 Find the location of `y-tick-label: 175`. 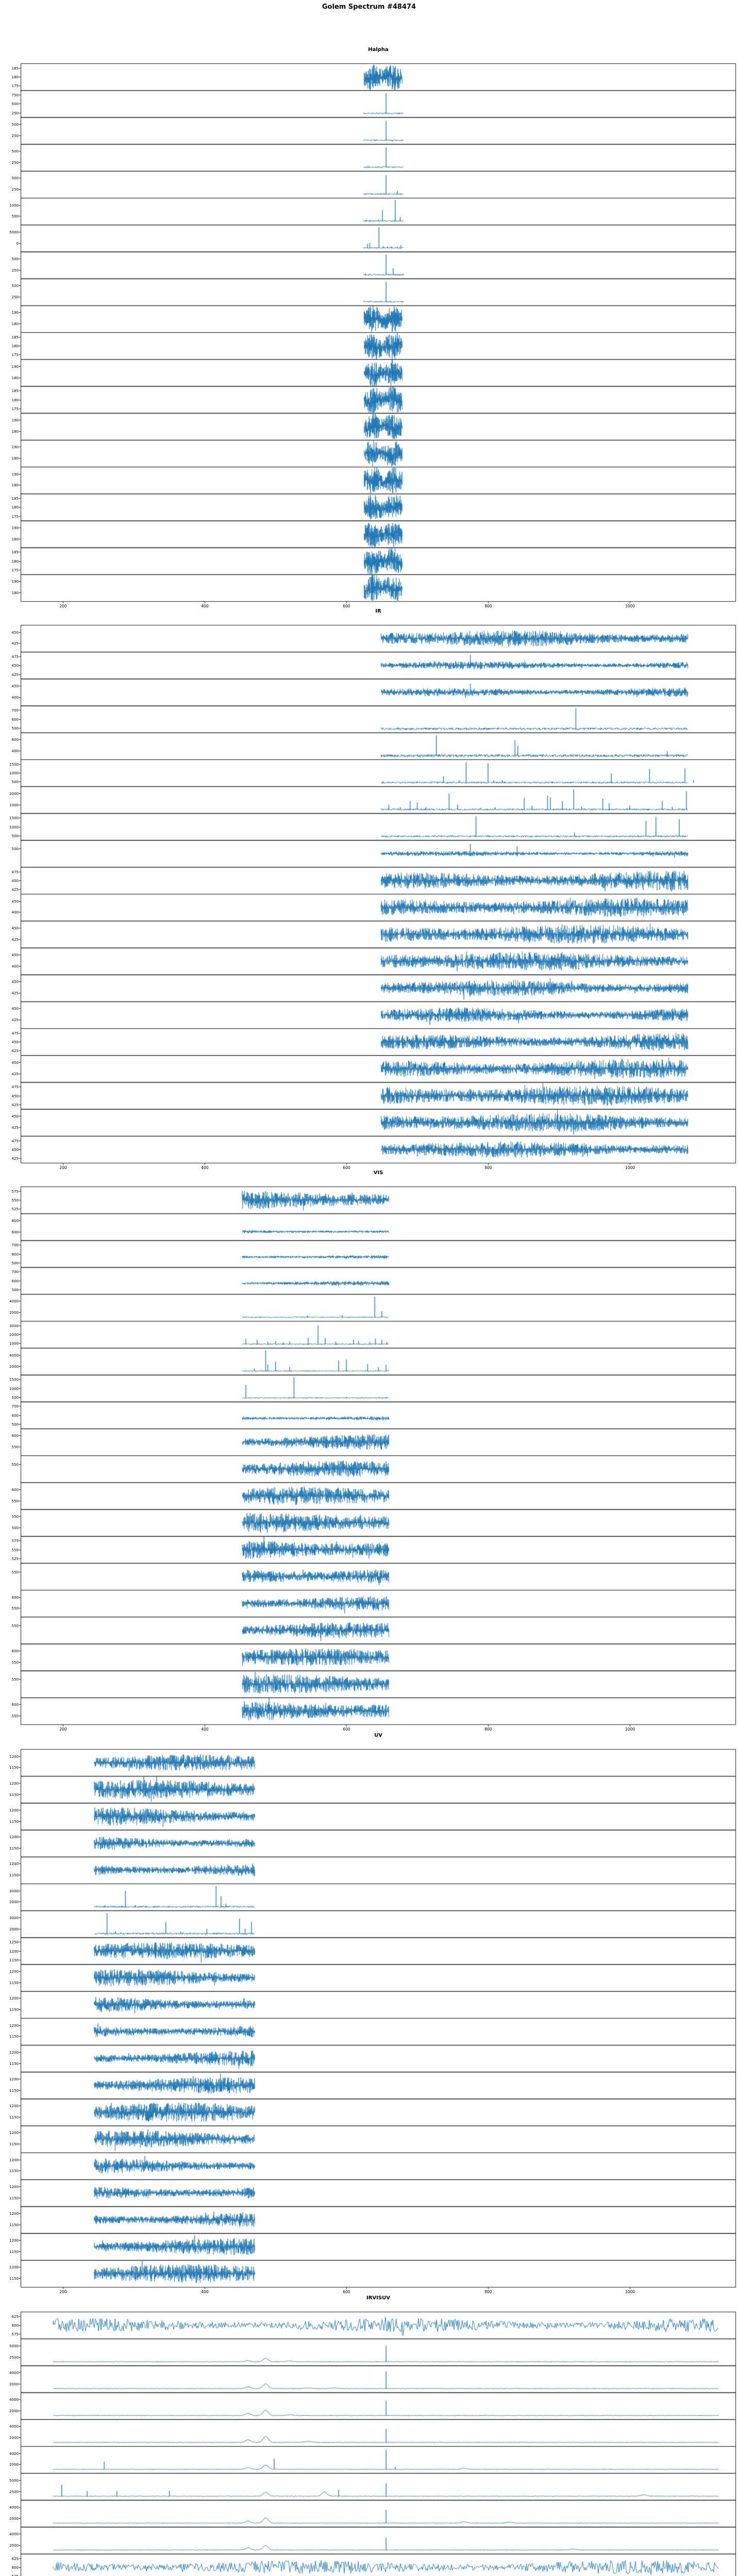

y-tick-label: 175 is located at coordinates (15, 408).